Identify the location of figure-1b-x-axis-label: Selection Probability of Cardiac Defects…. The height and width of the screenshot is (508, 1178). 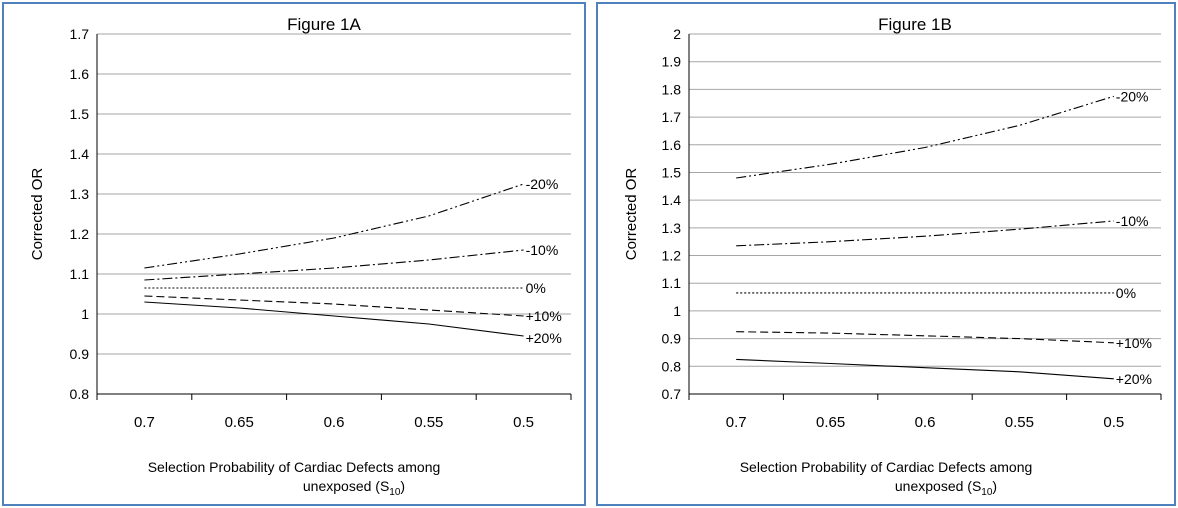
(886, 480).